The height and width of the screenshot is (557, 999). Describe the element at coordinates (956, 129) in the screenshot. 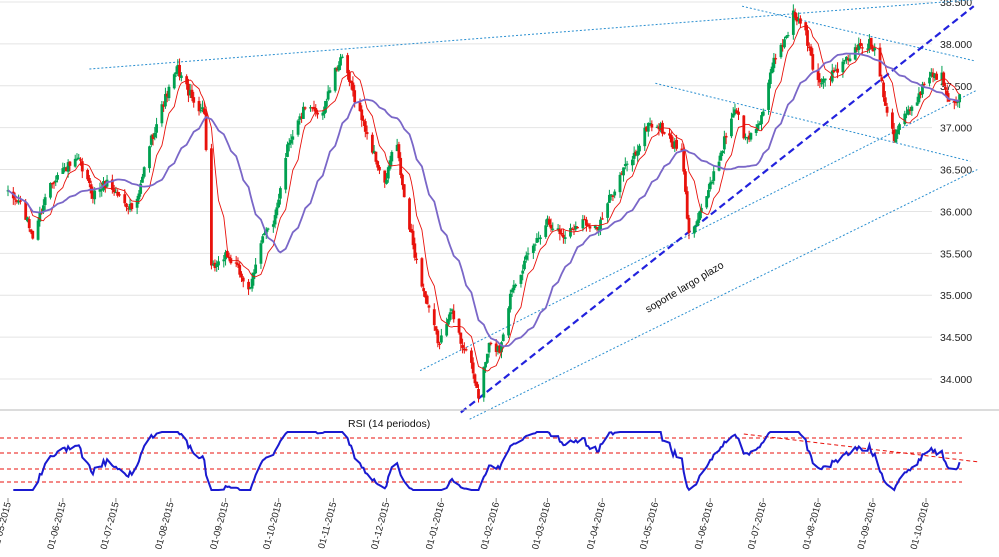

I see `price-tick-label: 37.000` at that location.